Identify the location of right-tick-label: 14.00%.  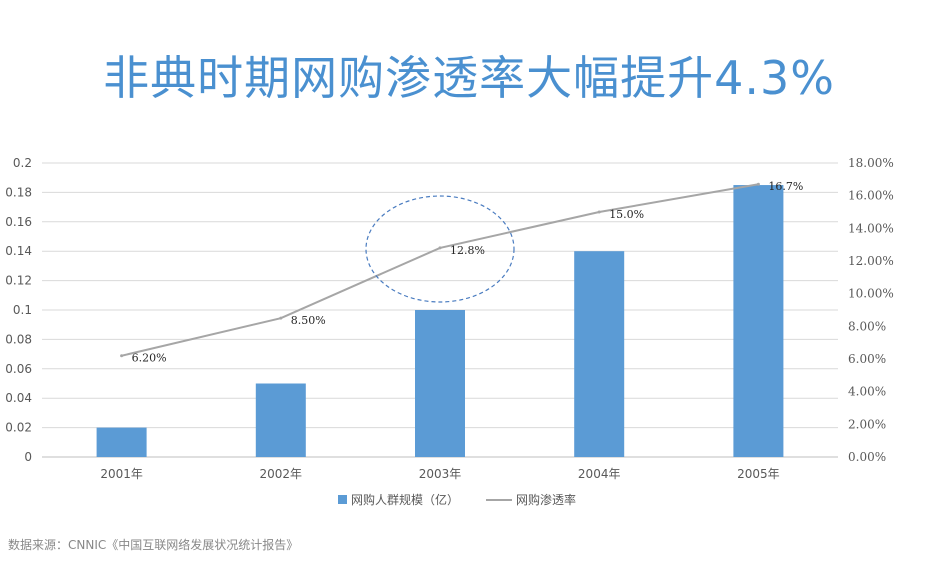
(871, 228).